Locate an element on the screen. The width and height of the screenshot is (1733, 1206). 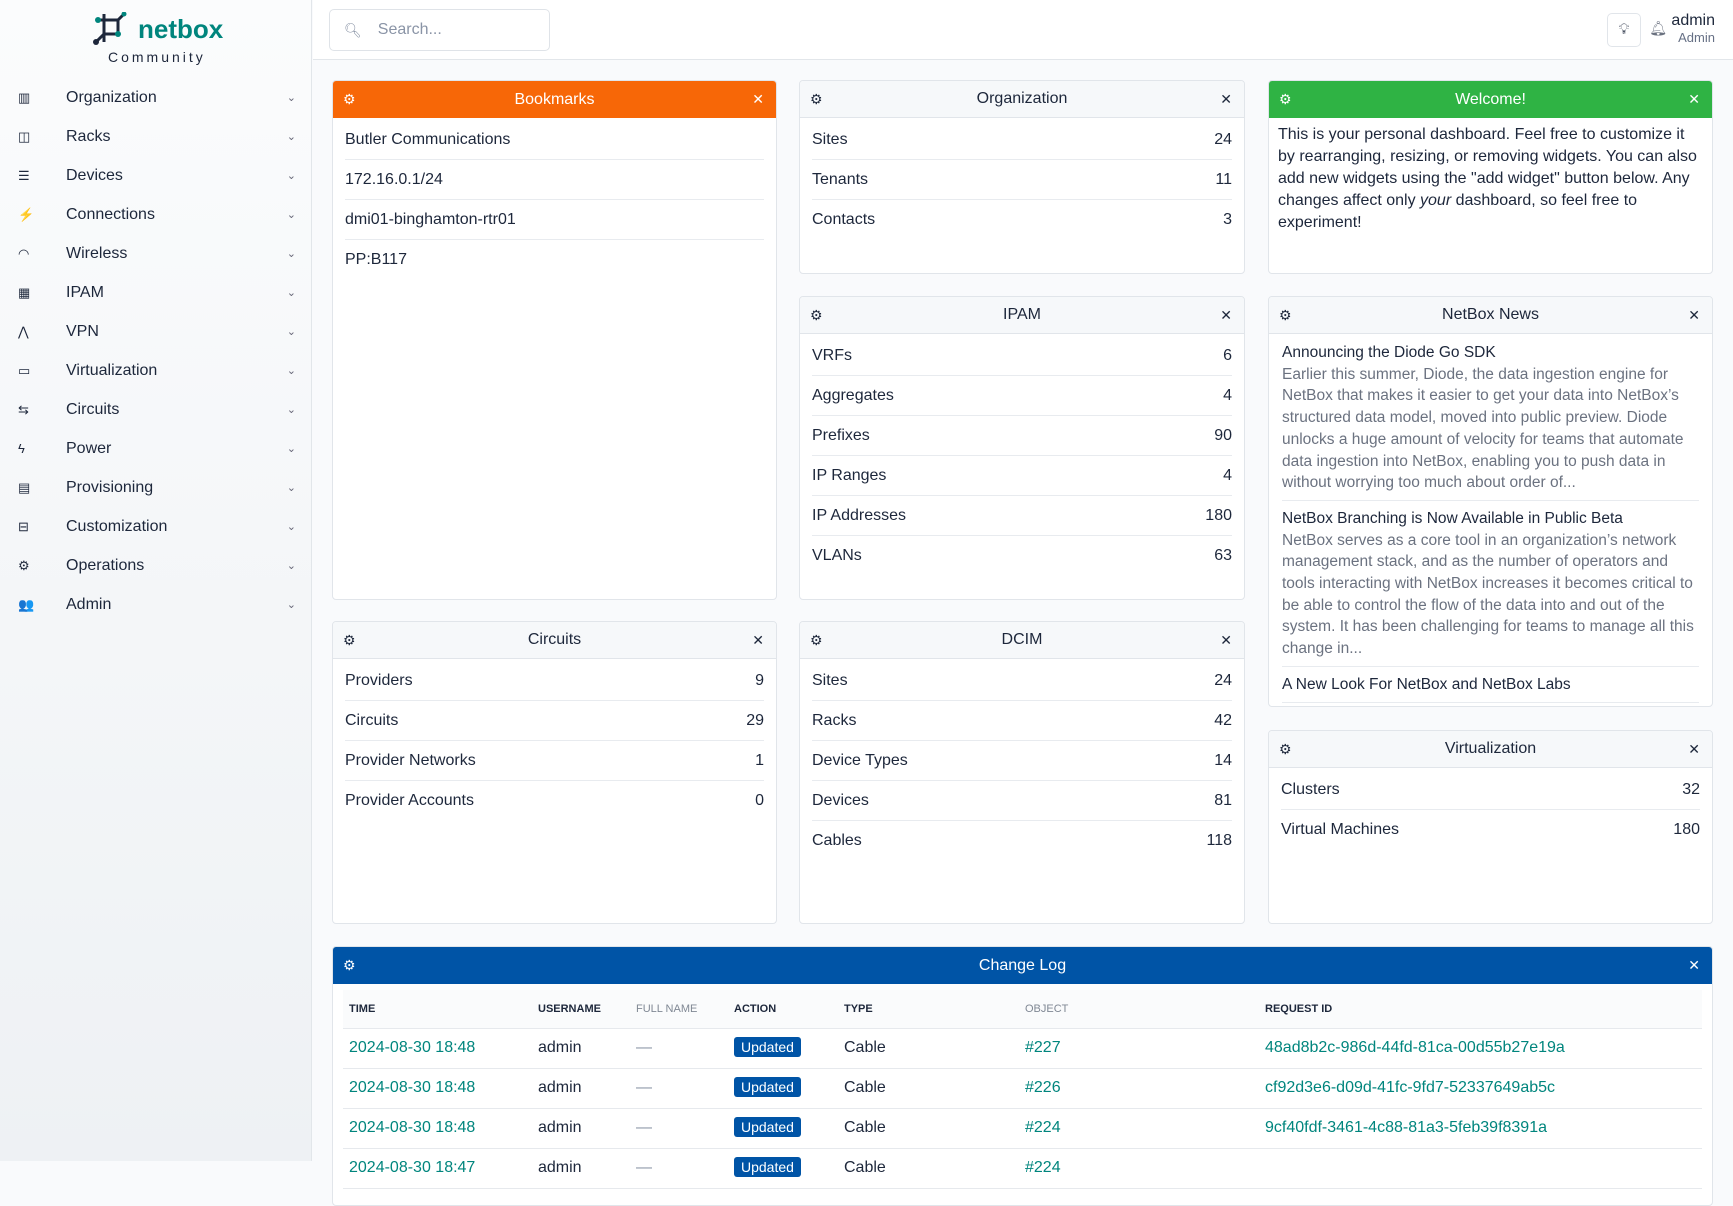
stat-label: Tenants is located at coordinates (840, 179).